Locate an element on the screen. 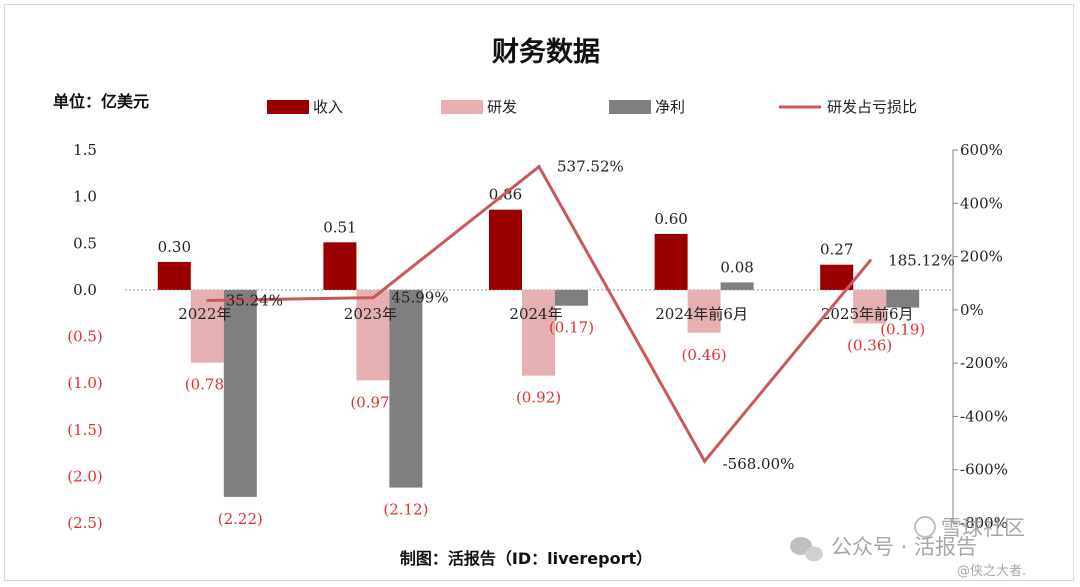 This screenshot has width=1080, height=587. left-axis-tick-label: (1.0) is located at coordinates (85, 383).